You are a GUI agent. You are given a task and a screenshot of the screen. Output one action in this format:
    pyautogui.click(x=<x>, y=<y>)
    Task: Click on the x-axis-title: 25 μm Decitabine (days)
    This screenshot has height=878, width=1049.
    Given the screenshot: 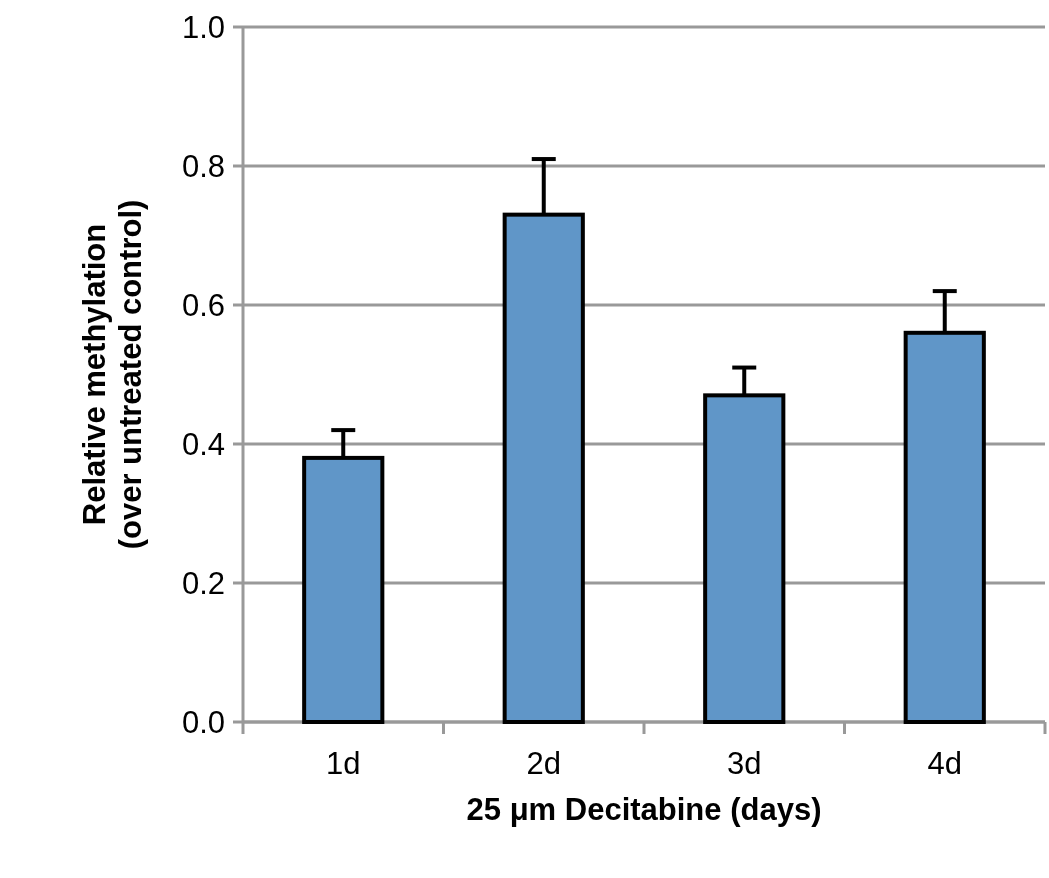 What is the action you would take?
    pyautogui.click(x=644, y=809)
    